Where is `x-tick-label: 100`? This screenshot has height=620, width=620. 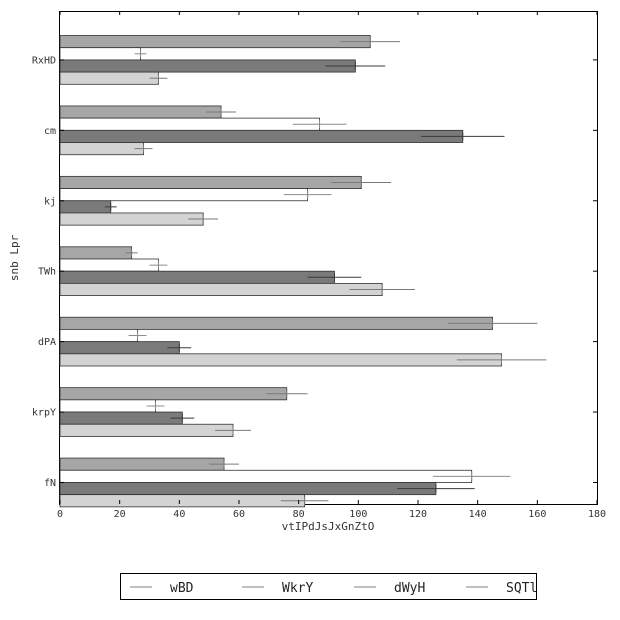 x-tick-label: 100 is located at coordinates (358, 514).